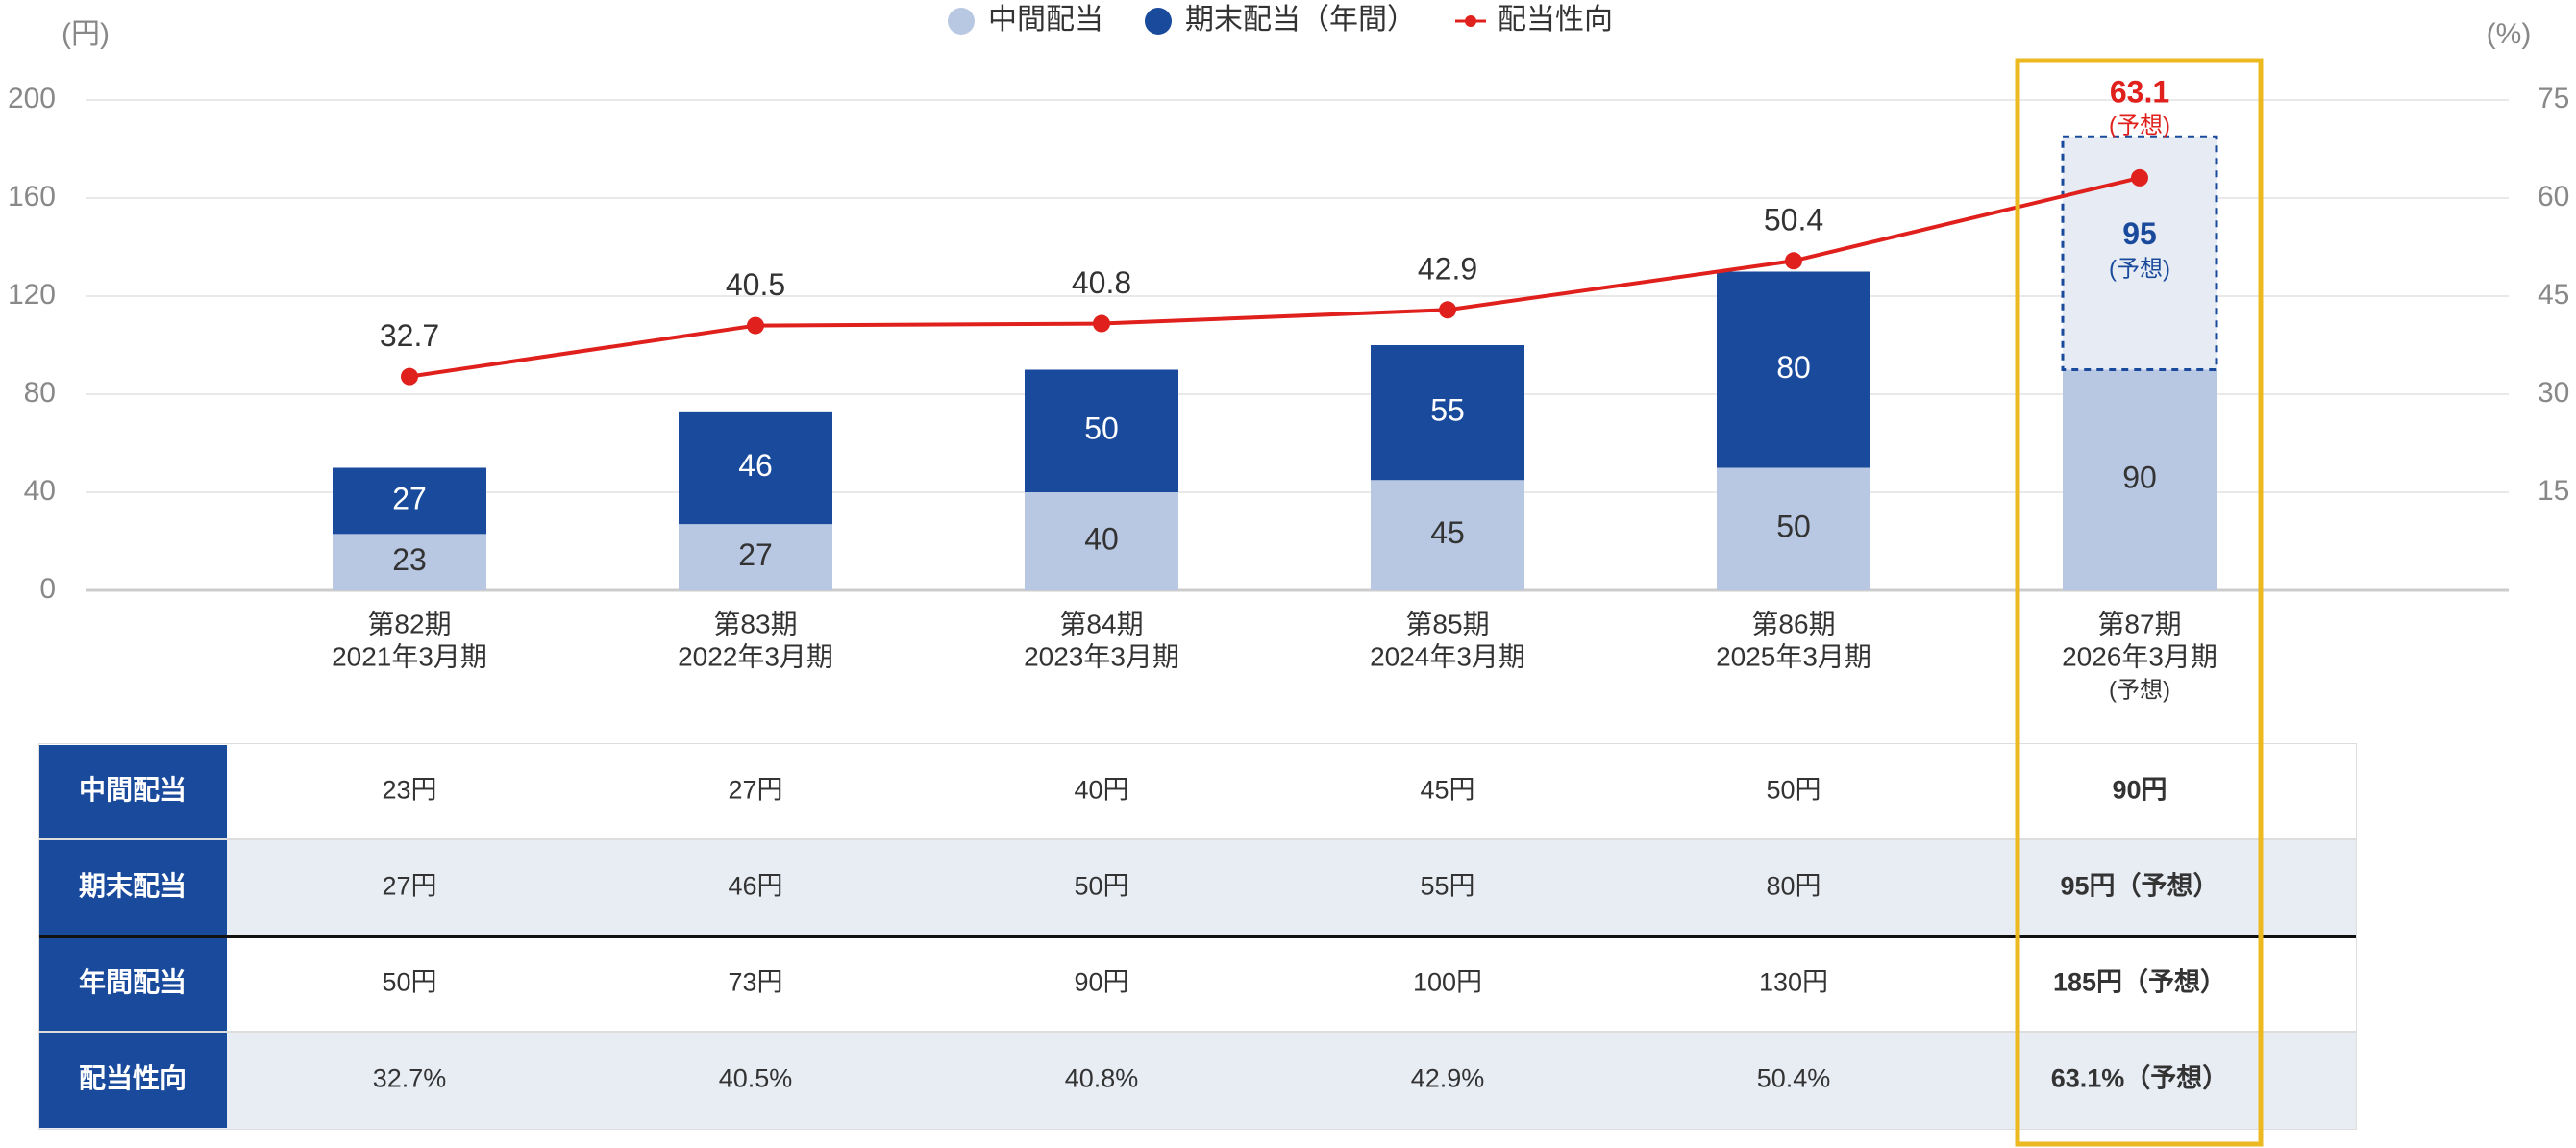 The height and width of the screenshot is (1148, 2576). What do you see at coordinates (410, 1078) in the screenshot?
I see `table-cell: 32.7%` at bounding box center [410, 1078].